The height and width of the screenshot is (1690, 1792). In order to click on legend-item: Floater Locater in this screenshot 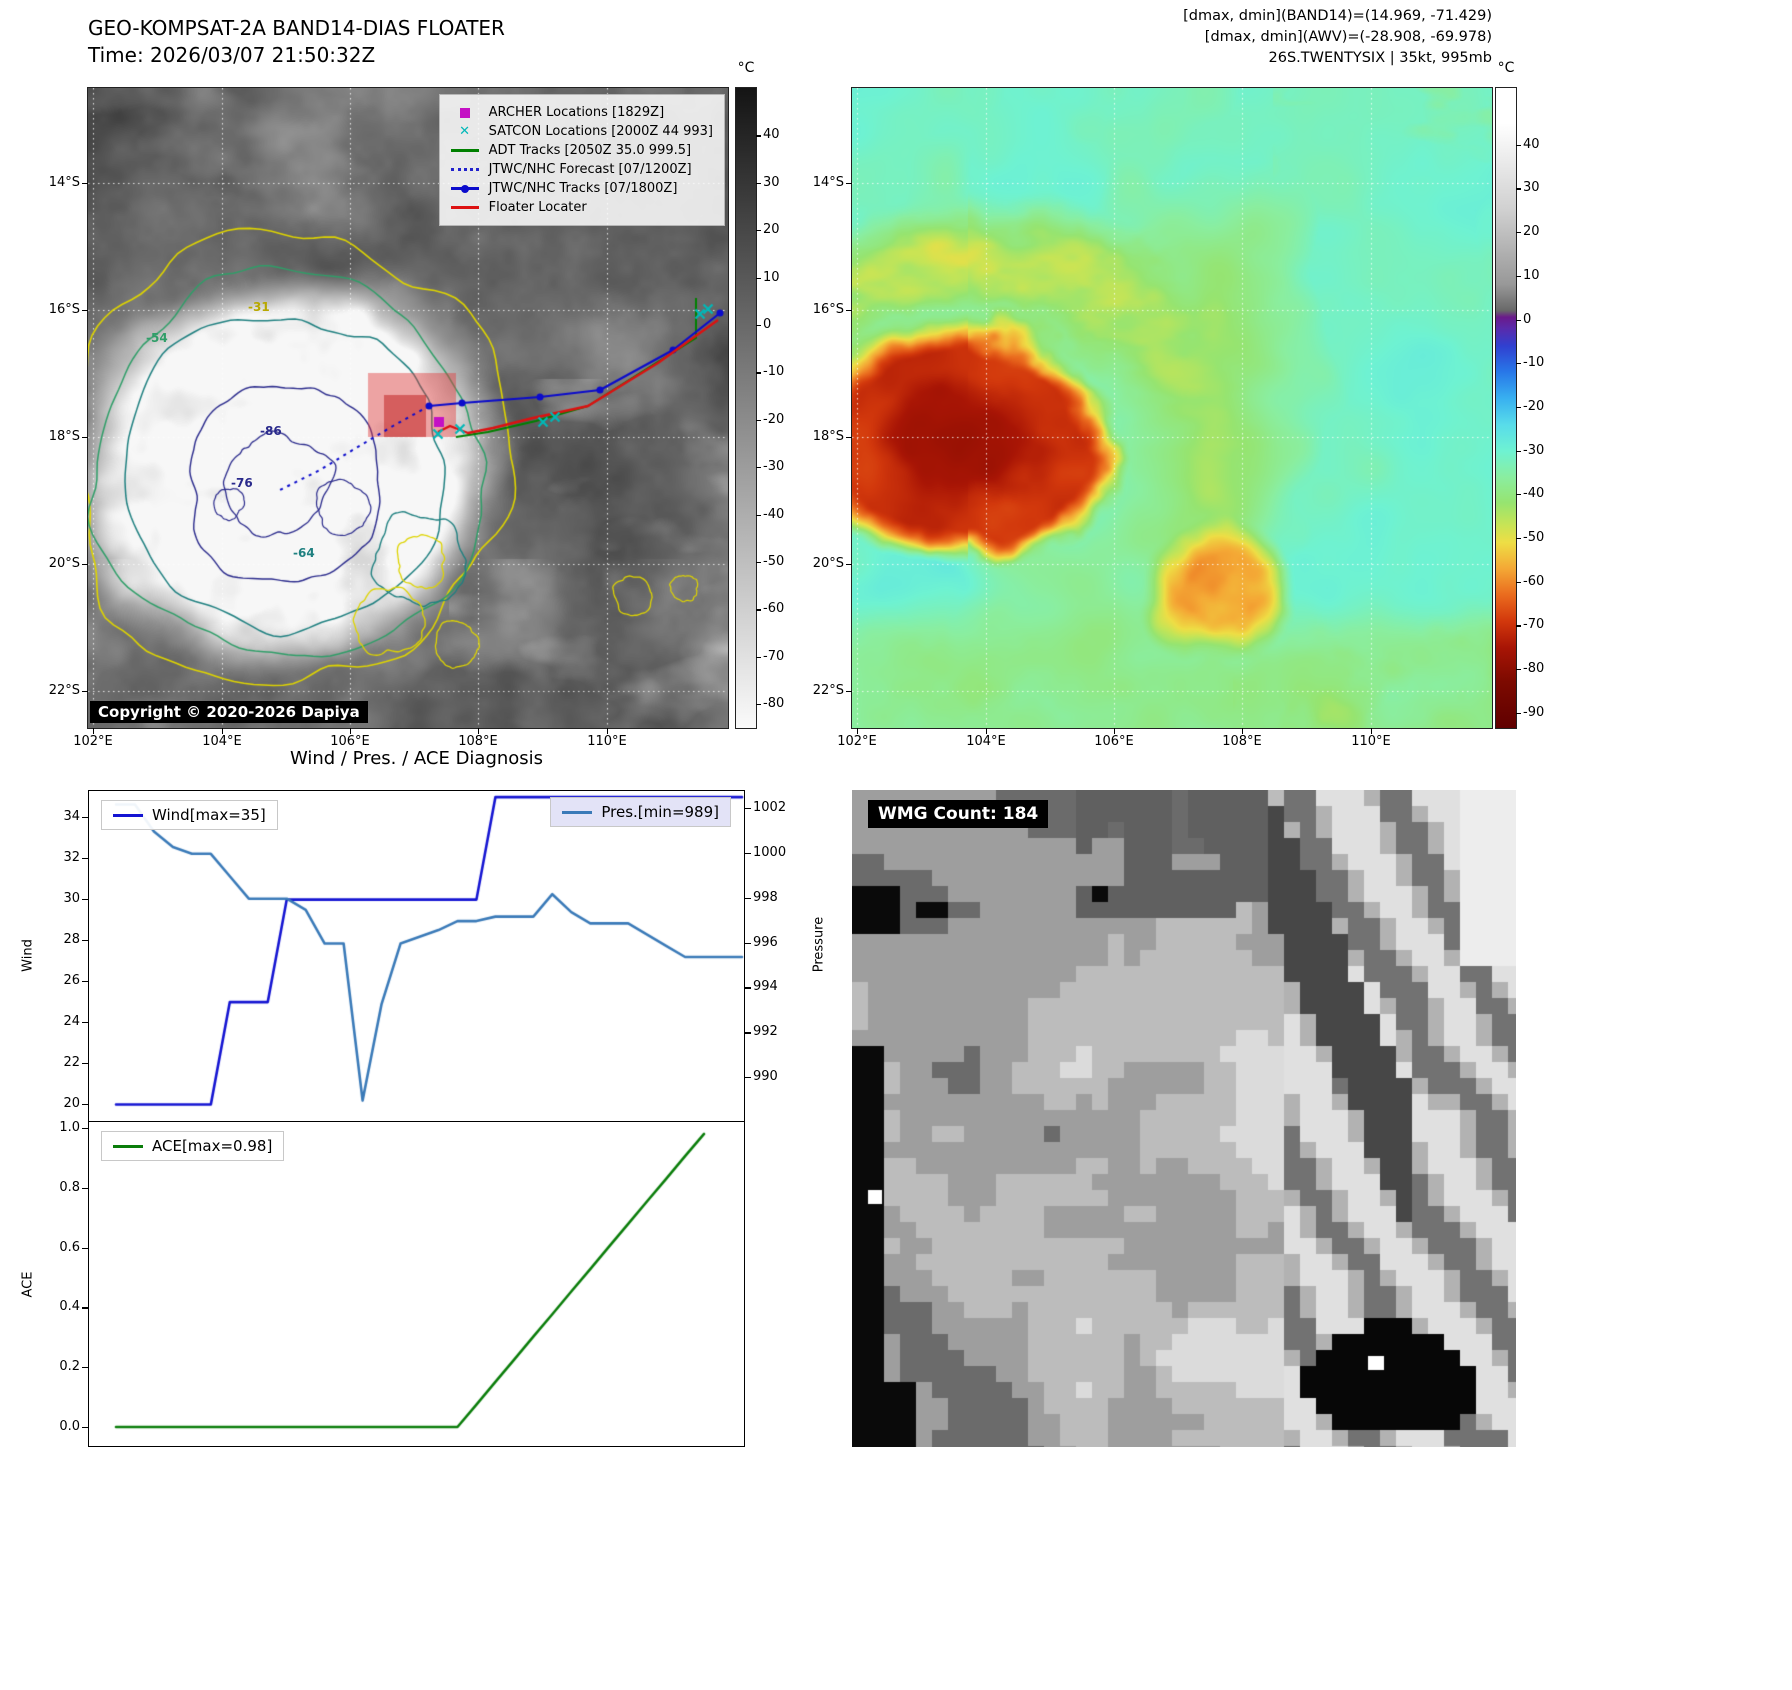, I will do `click(581, 207)`.